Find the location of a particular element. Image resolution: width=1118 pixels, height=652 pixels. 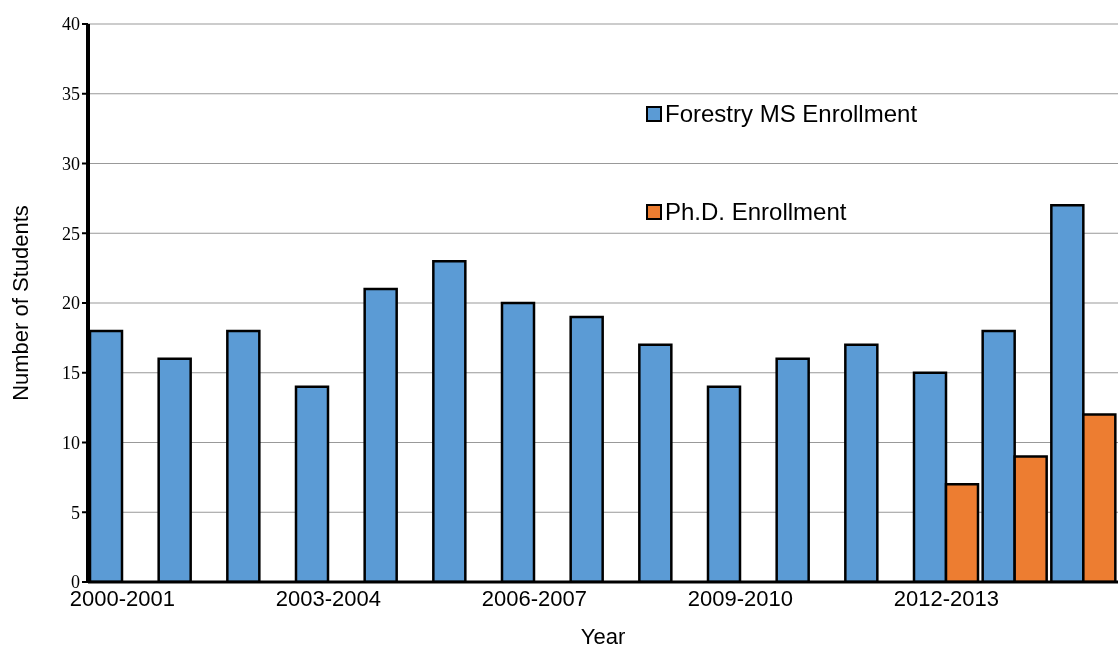

legend-label: Forestry MS Enrollment is located at coordinates (791, 114).